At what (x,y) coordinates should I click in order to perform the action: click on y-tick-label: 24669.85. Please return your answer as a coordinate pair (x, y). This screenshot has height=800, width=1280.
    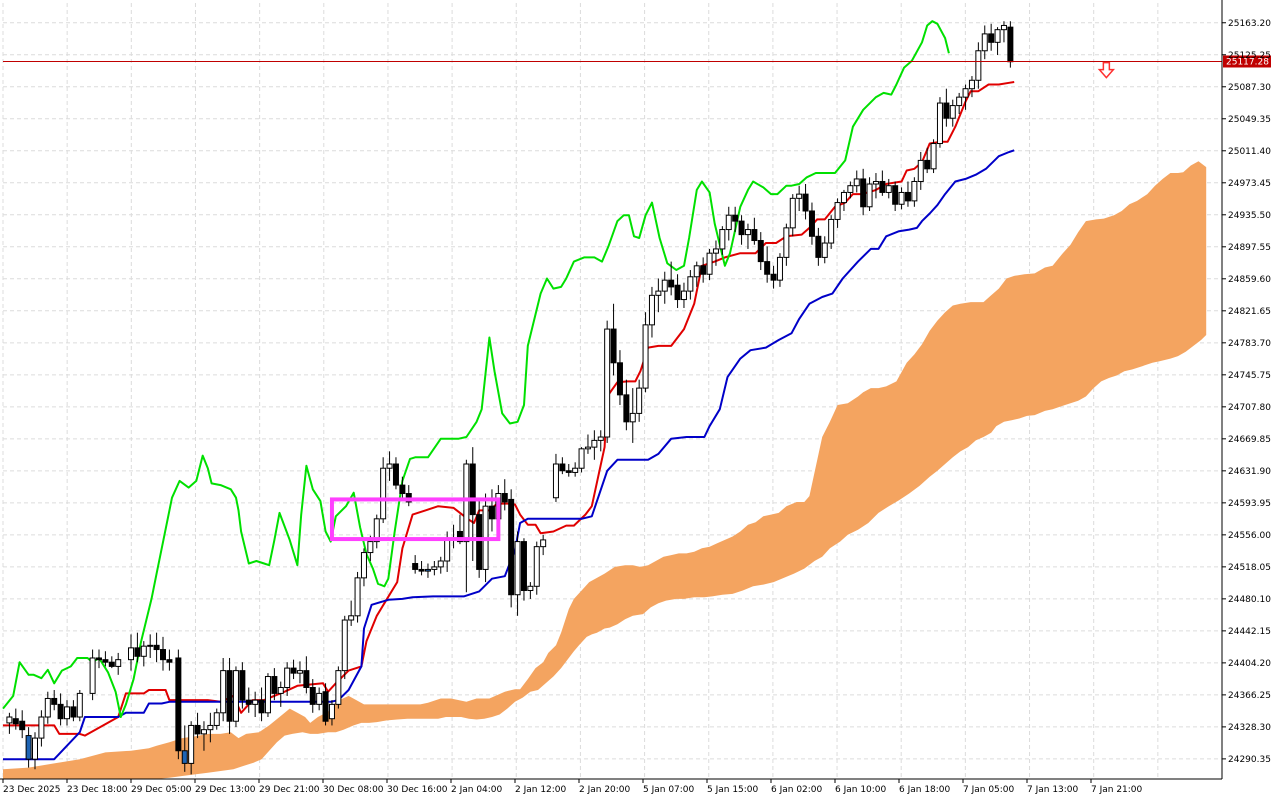
    Looking at the image, I should click on (1249, 440).